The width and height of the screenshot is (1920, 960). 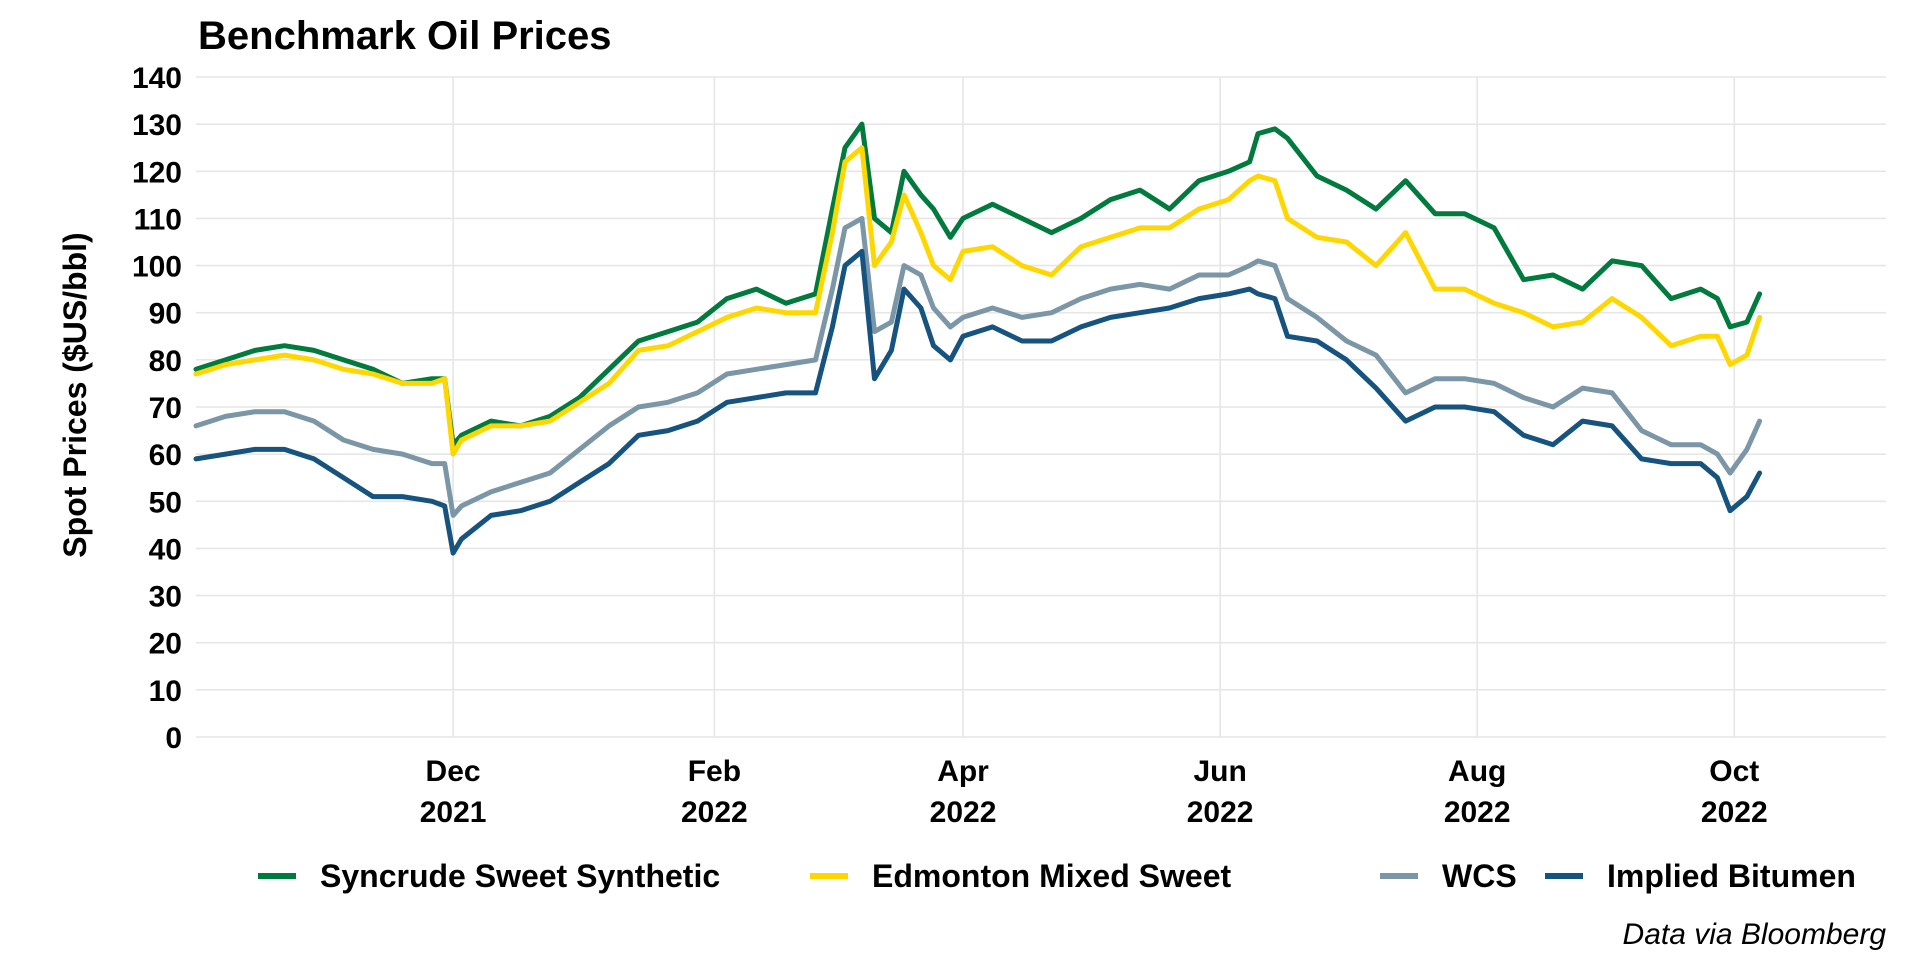 I want to click on legend-label-edmonton-mixed-sweet: Edmonton Mixed Sweet, so click(x=1051, y=876).